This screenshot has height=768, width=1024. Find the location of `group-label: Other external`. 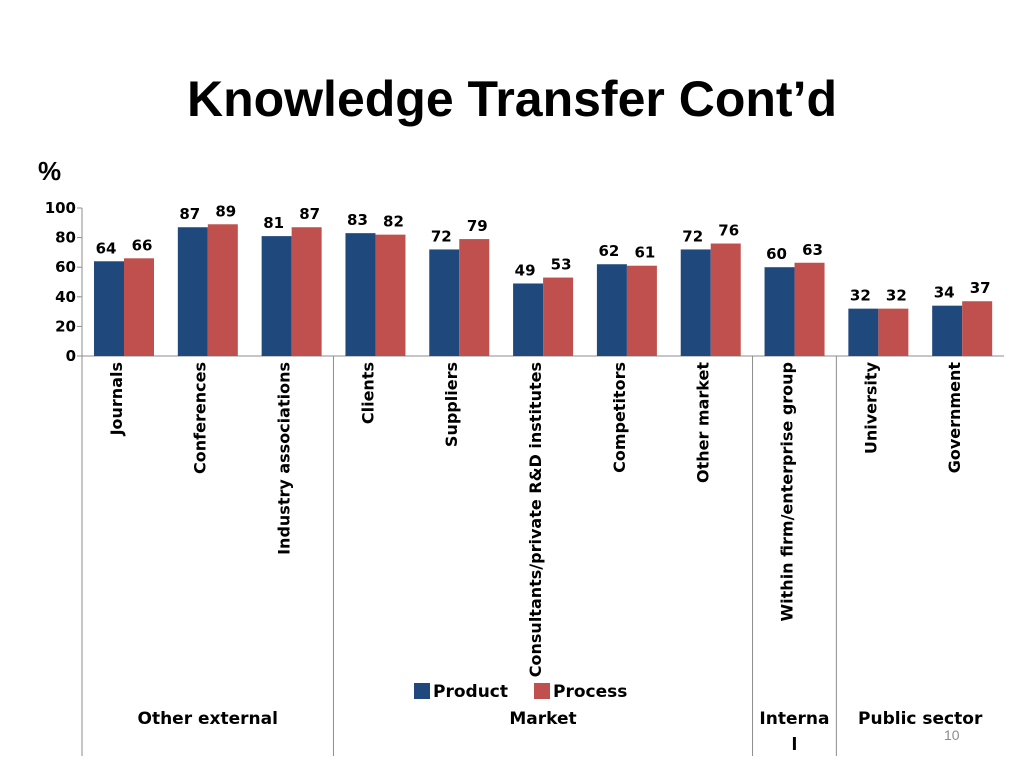

group-label: Other external is located at coordinates (208, 719).